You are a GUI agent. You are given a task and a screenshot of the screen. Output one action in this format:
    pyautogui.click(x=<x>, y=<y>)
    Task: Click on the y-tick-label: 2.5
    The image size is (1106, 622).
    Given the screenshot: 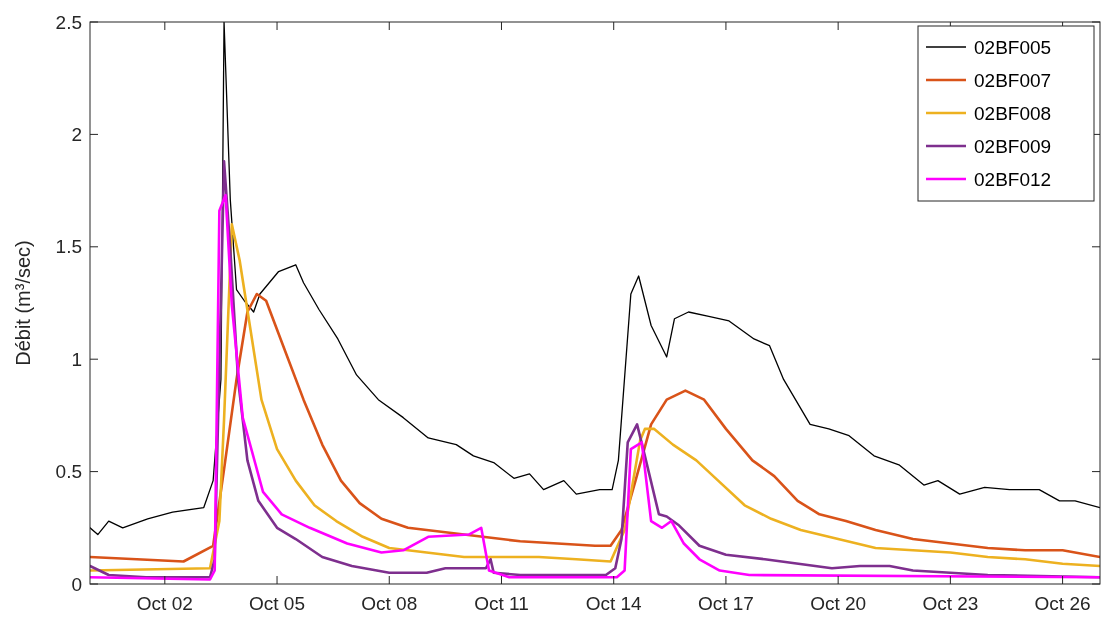 What is the action you would take?
    pyautogui.click(x=68, y=22)
    